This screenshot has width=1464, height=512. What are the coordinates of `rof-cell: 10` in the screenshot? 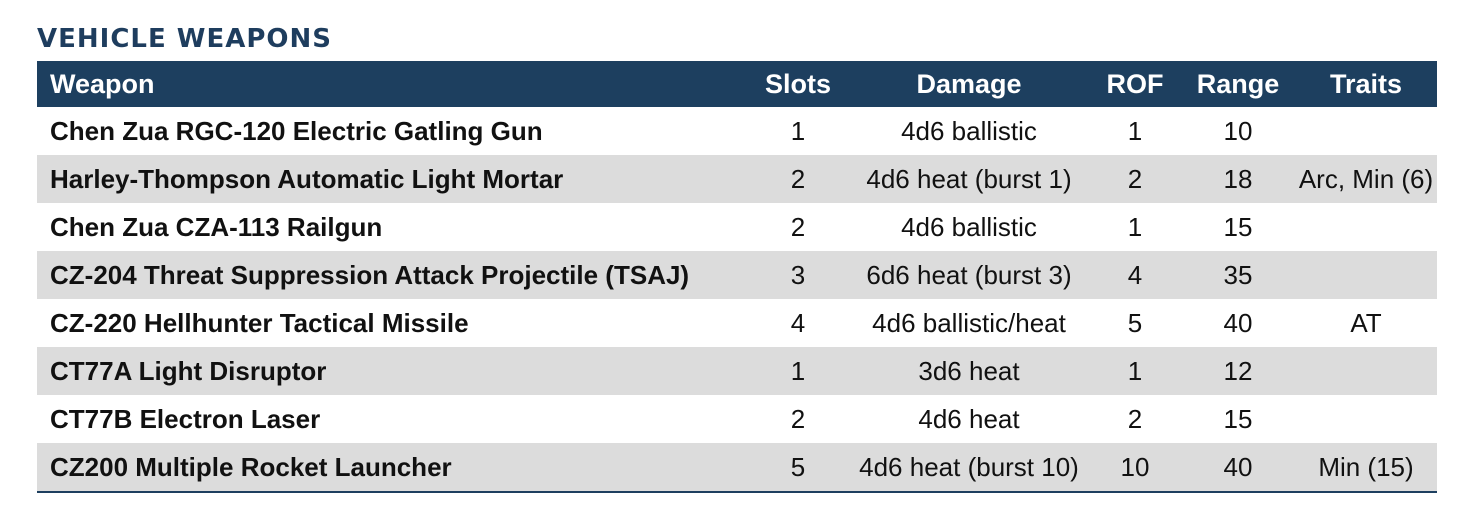 It's located at (1135, 467).